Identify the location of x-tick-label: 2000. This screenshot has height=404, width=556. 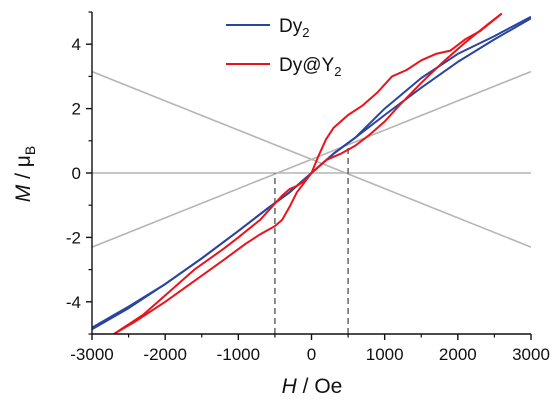
(458, 354).